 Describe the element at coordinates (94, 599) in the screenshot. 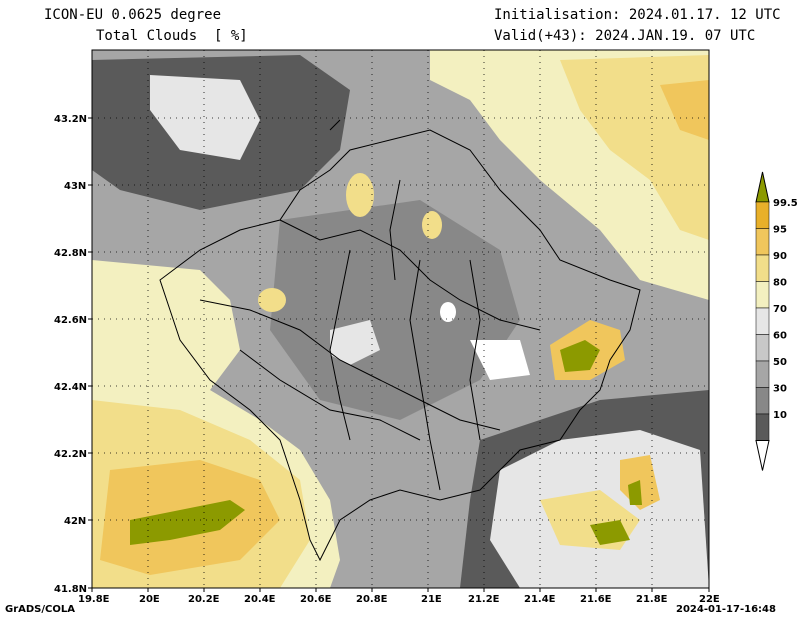

I see `lon-label: 19.8E` at that location.